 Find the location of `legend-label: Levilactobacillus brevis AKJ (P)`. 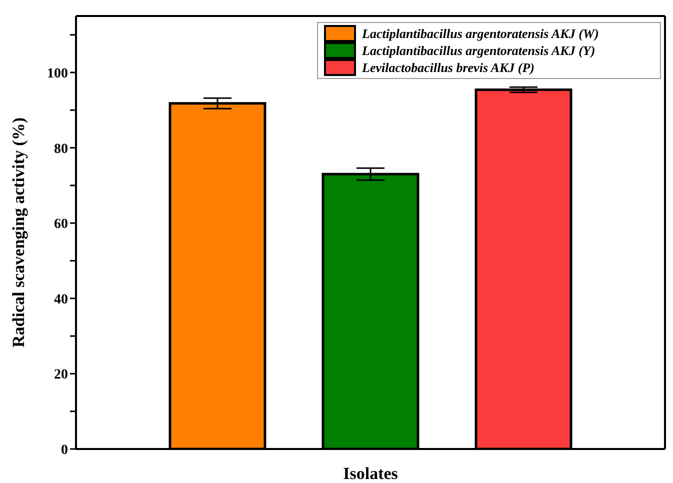

legend-label: Levilactobacillus brevis AKJ (P) is located at coordinates (448, 67).